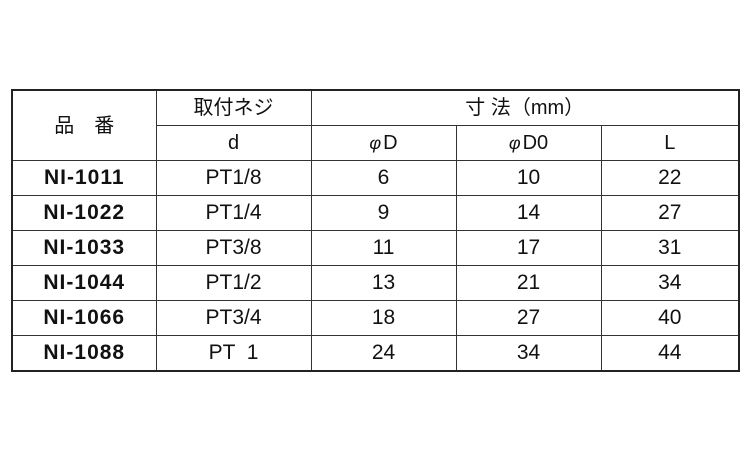  Describe the element at coordinates (528, 248) in the screenshot. I see `d0-cell: 17` at that location.